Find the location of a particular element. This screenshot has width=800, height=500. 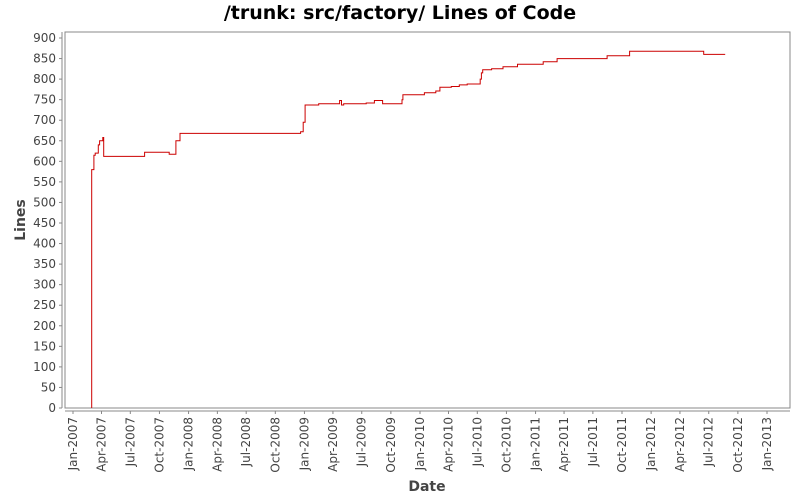

x-tick-label: Jan-2007 is located at coordinates (73, 444).